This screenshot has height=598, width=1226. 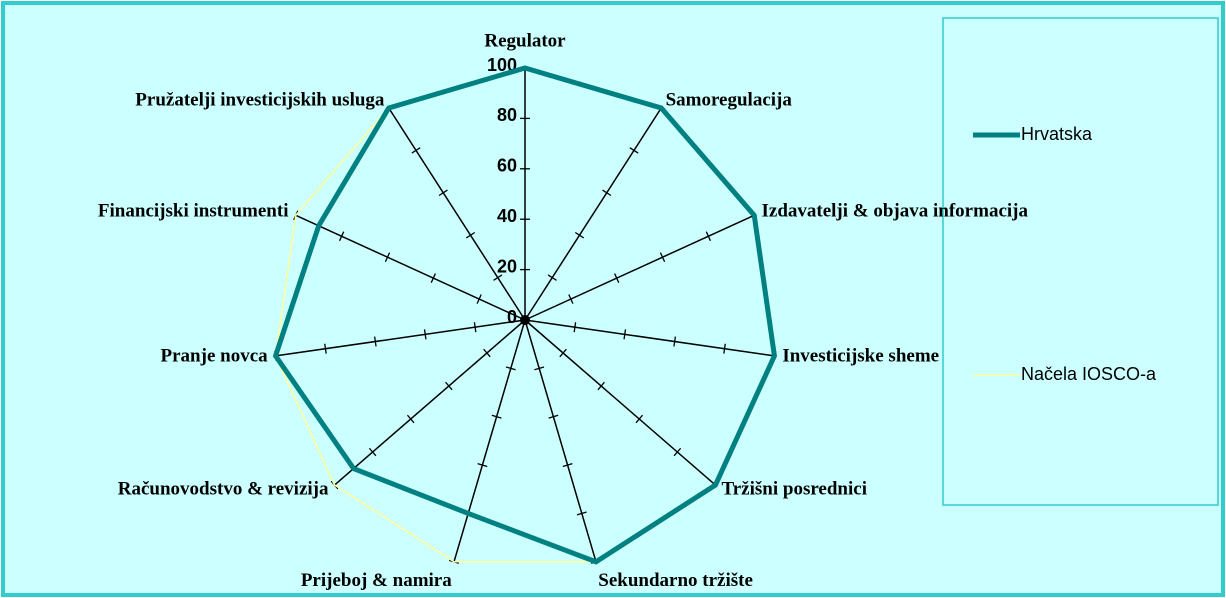 I want to click on category-label: Investicijske sheme, so click(x=860, y=355).